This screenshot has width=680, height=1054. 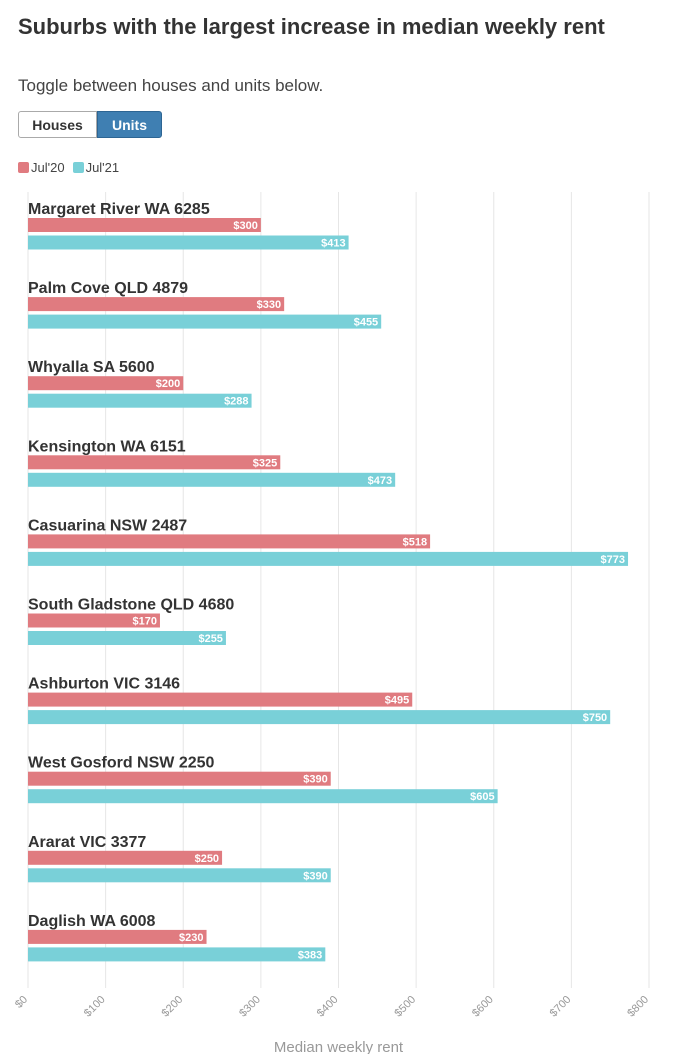 I want to click on category-label: South Gladstone QLD 4680, so click(x=131, y=605).